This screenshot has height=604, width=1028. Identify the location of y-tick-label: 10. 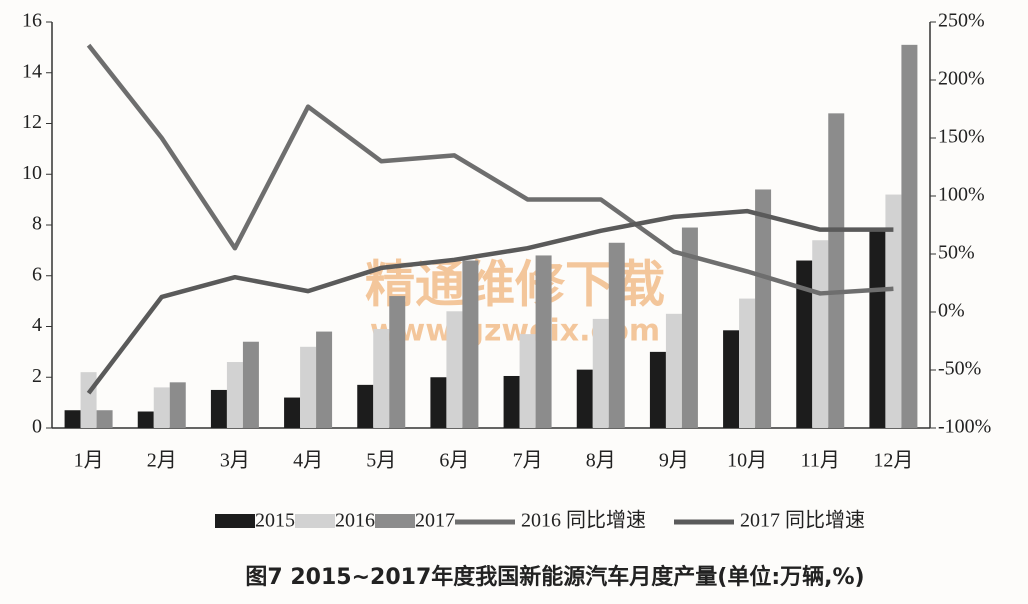
(32, 173).